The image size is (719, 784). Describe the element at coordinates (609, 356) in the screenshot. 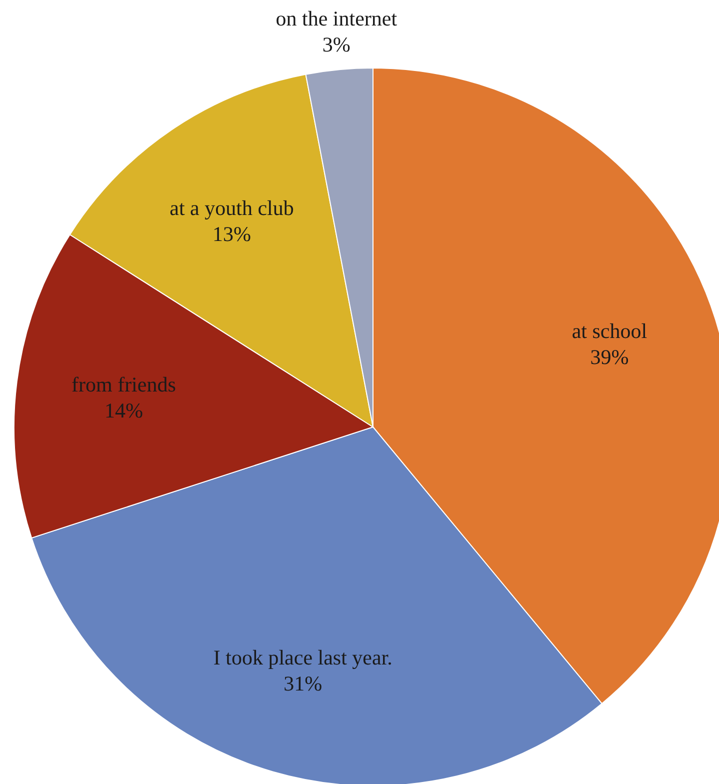

I see `data-label: 39%` at that location.